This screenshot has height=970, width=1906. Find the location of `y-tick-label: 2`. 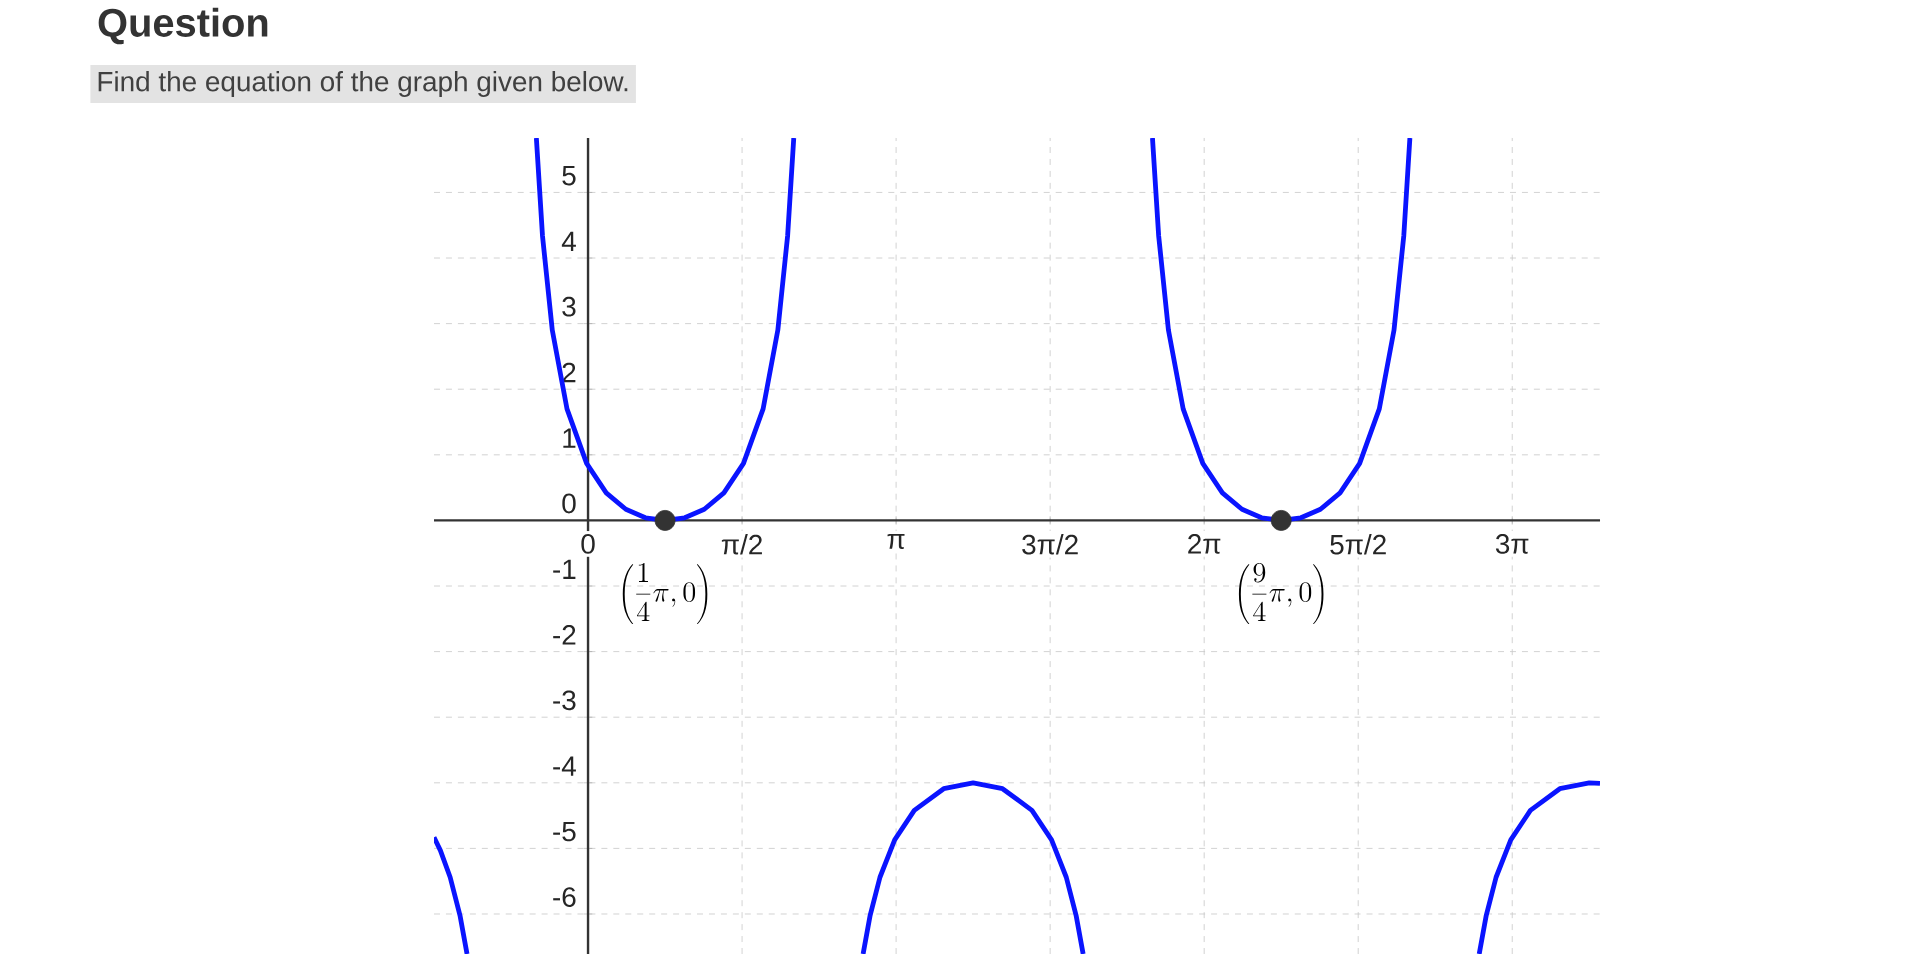

y-tick-label: 2 is located at coordinates (569, 372).